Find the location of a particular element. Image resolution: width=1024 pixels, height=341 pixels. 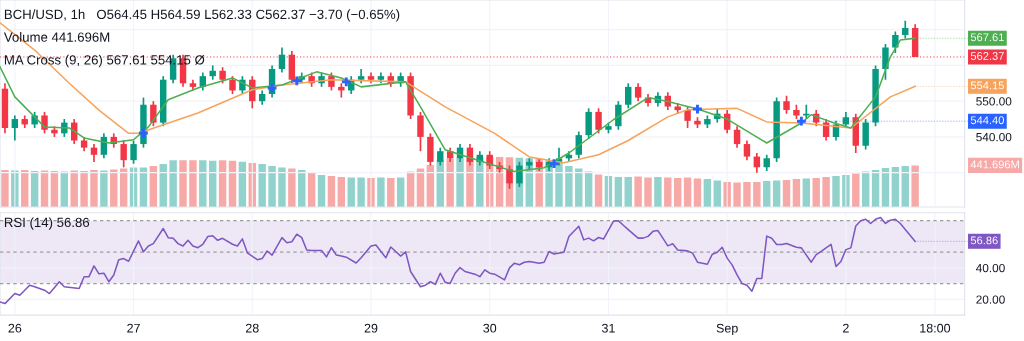

y-tick-label: 40.00 is located at coordinates (990, 268).